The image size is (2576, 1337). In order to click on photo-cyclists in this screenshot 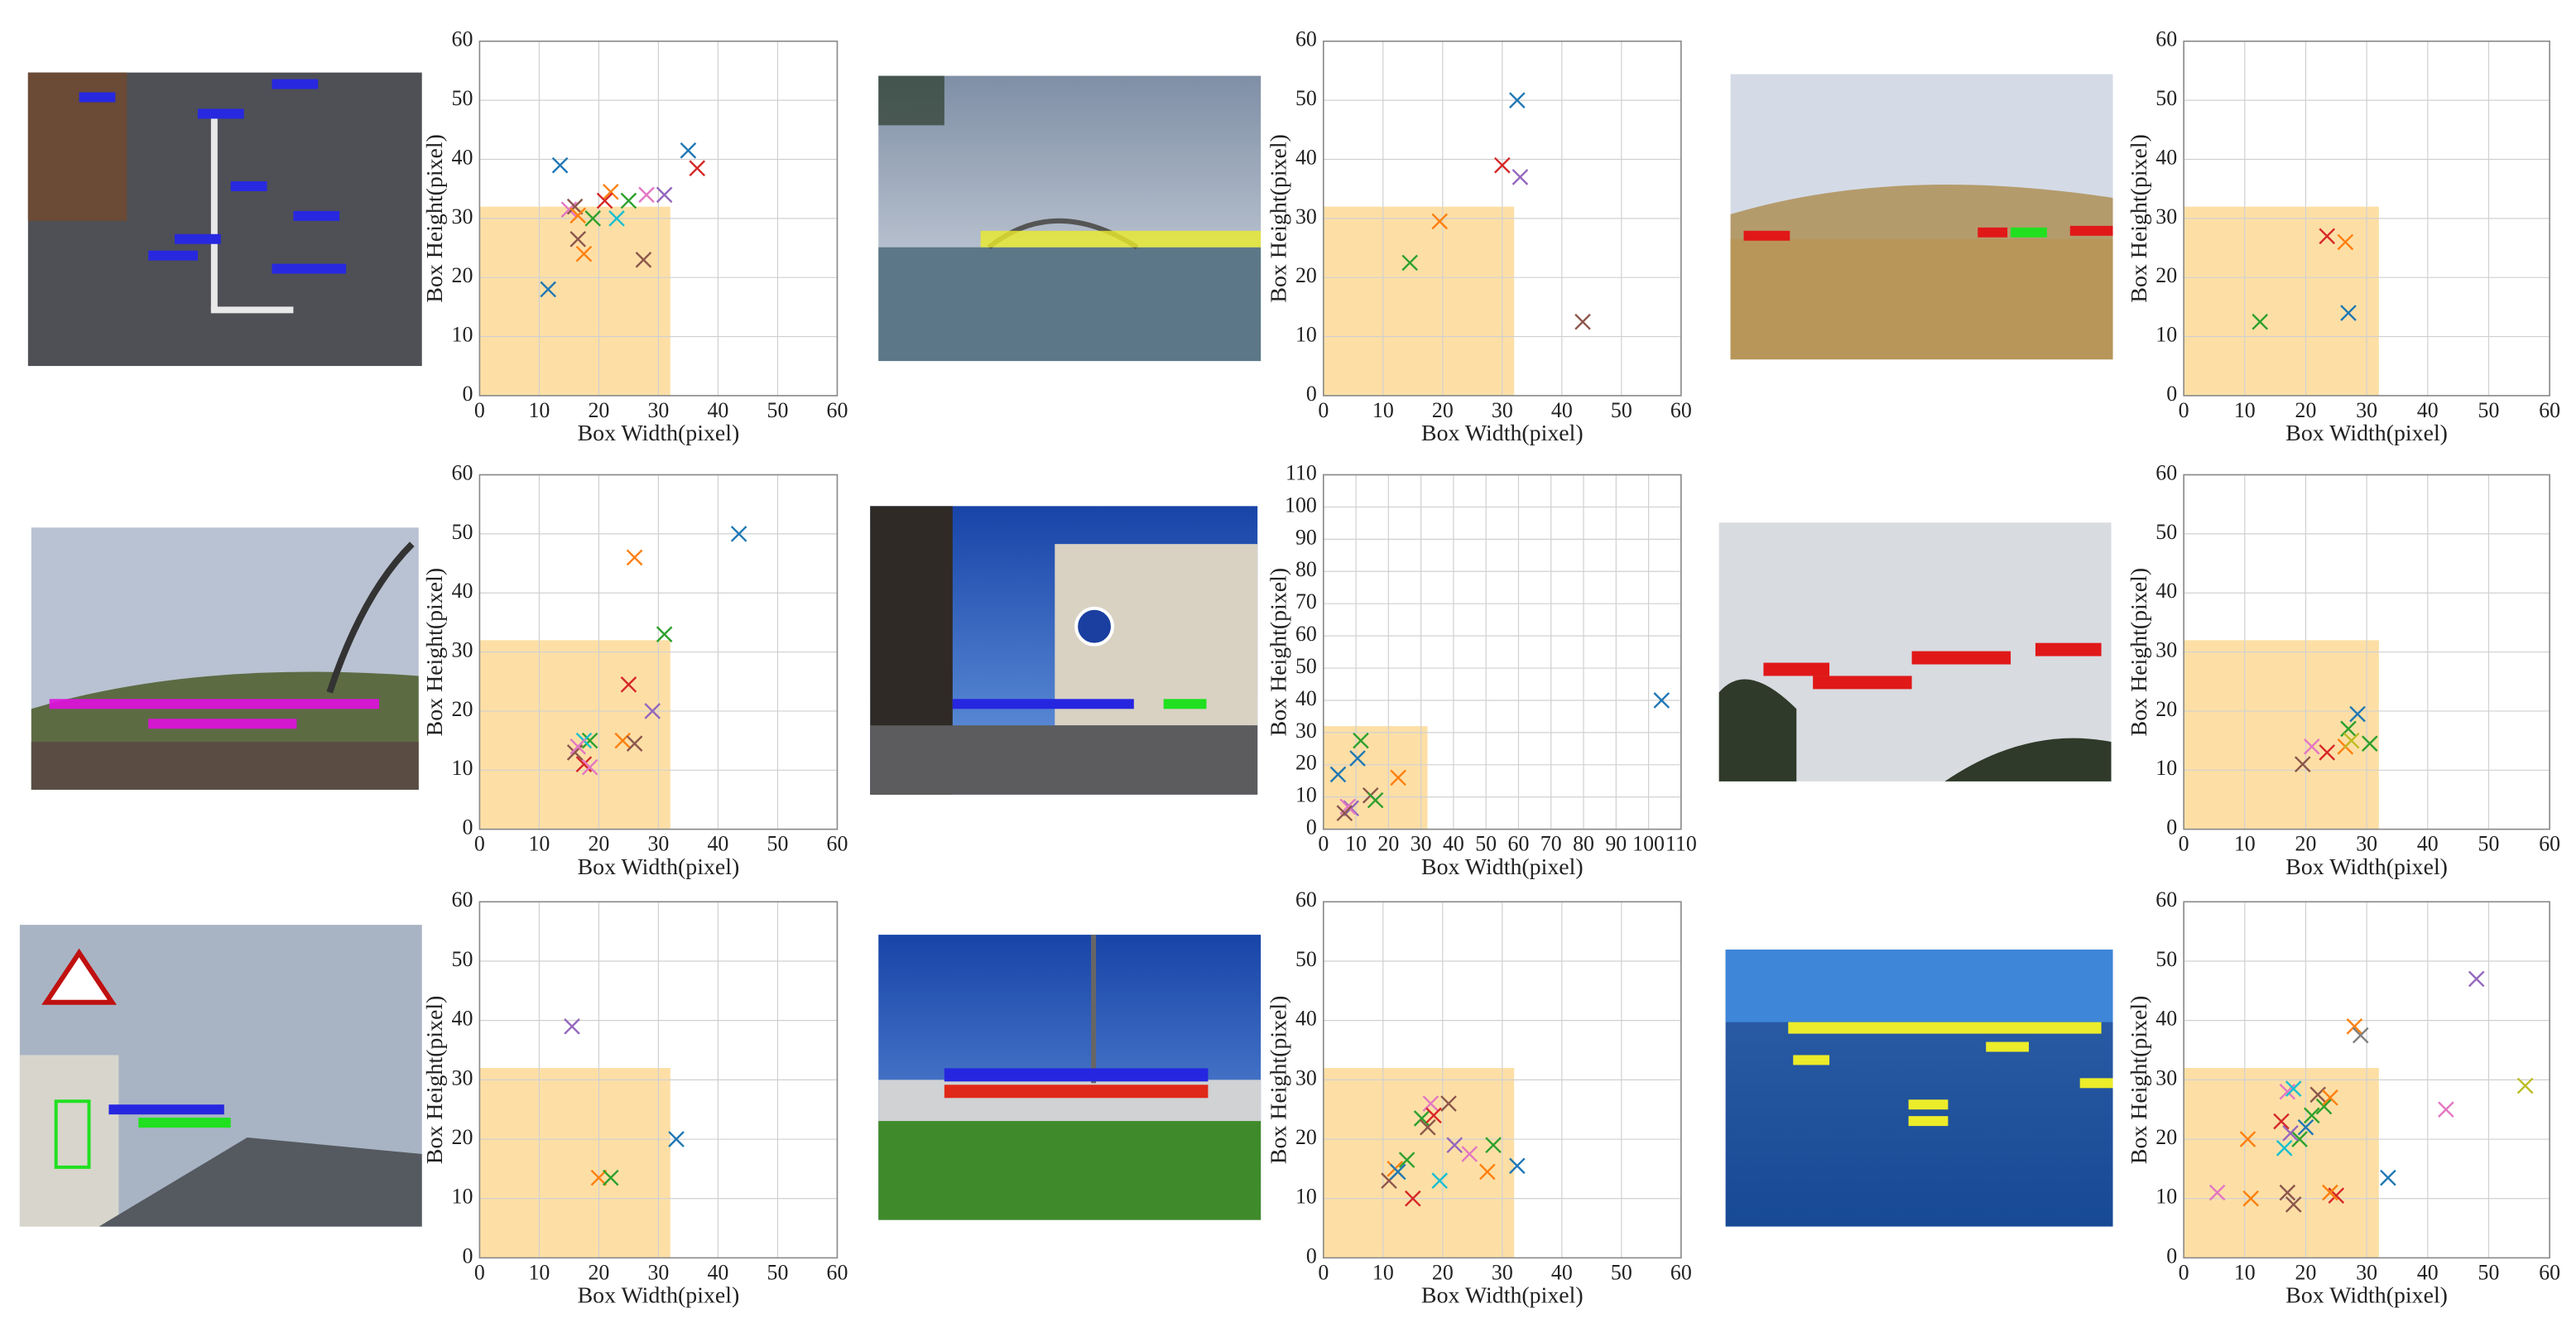, I will do `click(1070, 1077)`.